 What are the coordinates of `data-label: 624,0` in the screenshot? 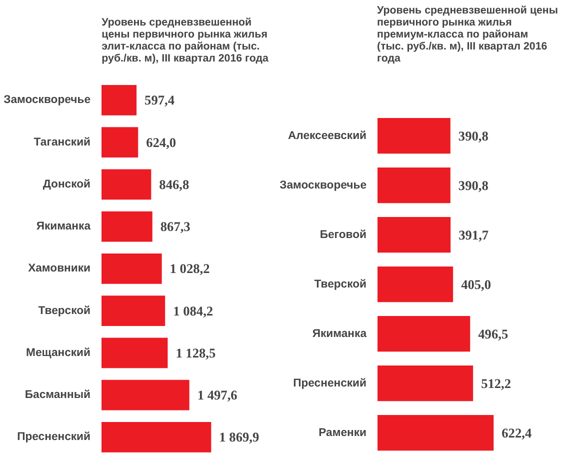 It's located at (161, 142).